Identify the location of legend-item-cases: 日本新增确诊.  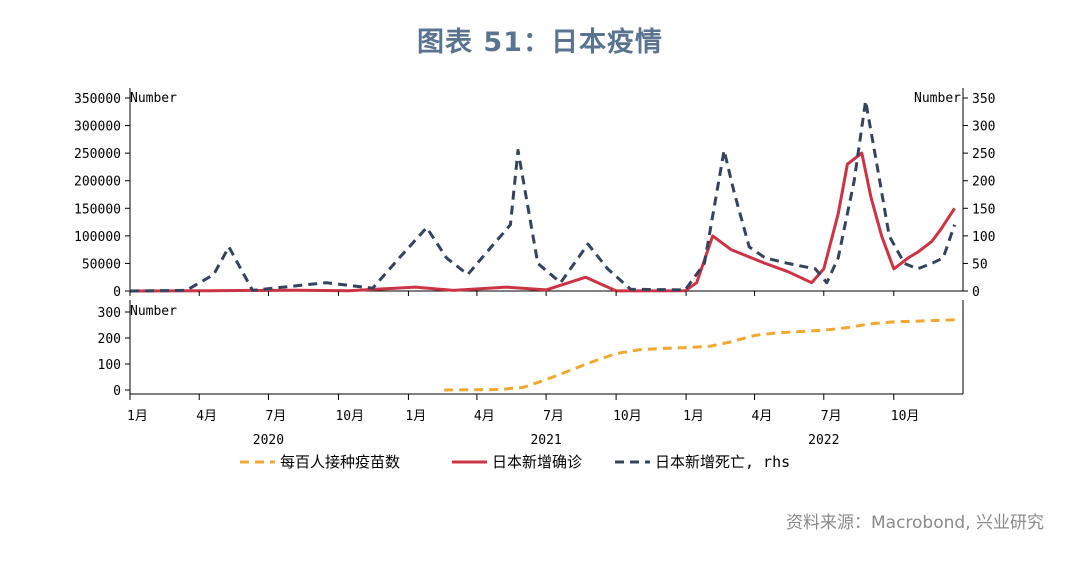
(517, 462).